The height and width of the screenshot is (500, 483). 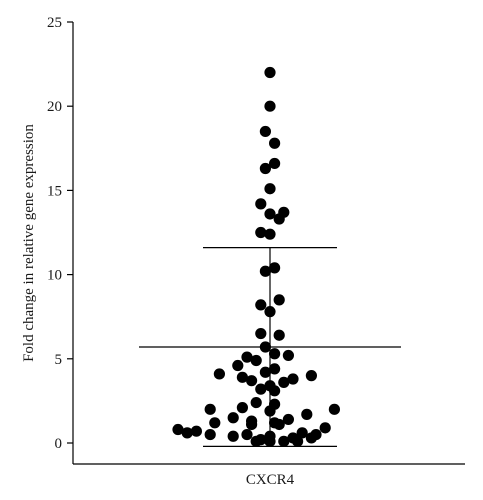 I want to click on x-category-labels: CXCR4, so click(x=270, y=480).